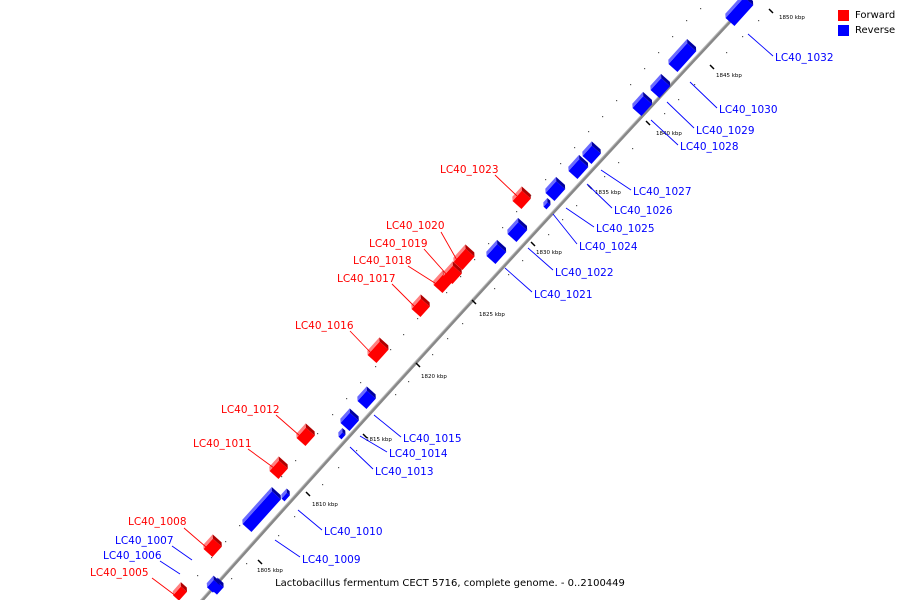 This screenshot has width=900, height=600. What do you see at coordinates (415, 226) in the screenshot?
I see `gene-label-lc40_1020: LC40_1020` at bounding box center [415, 226].